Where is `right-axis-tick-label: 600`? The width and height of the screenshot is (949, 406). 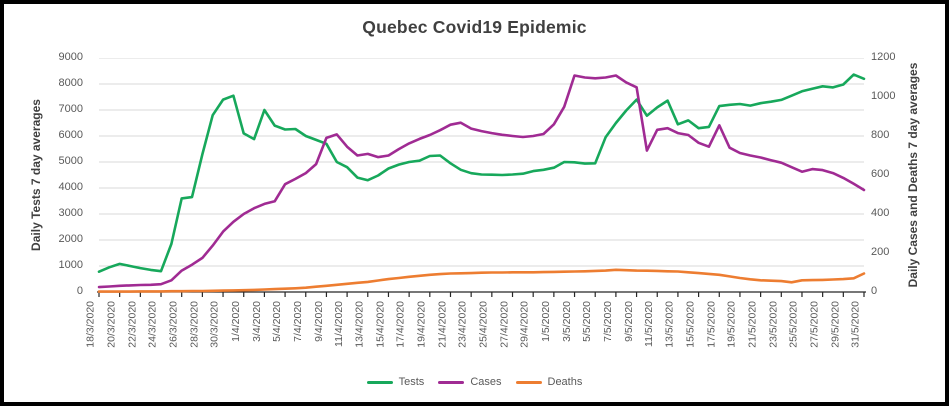
right-axis-tick-label: 600 is located at coordinates (880, 174).